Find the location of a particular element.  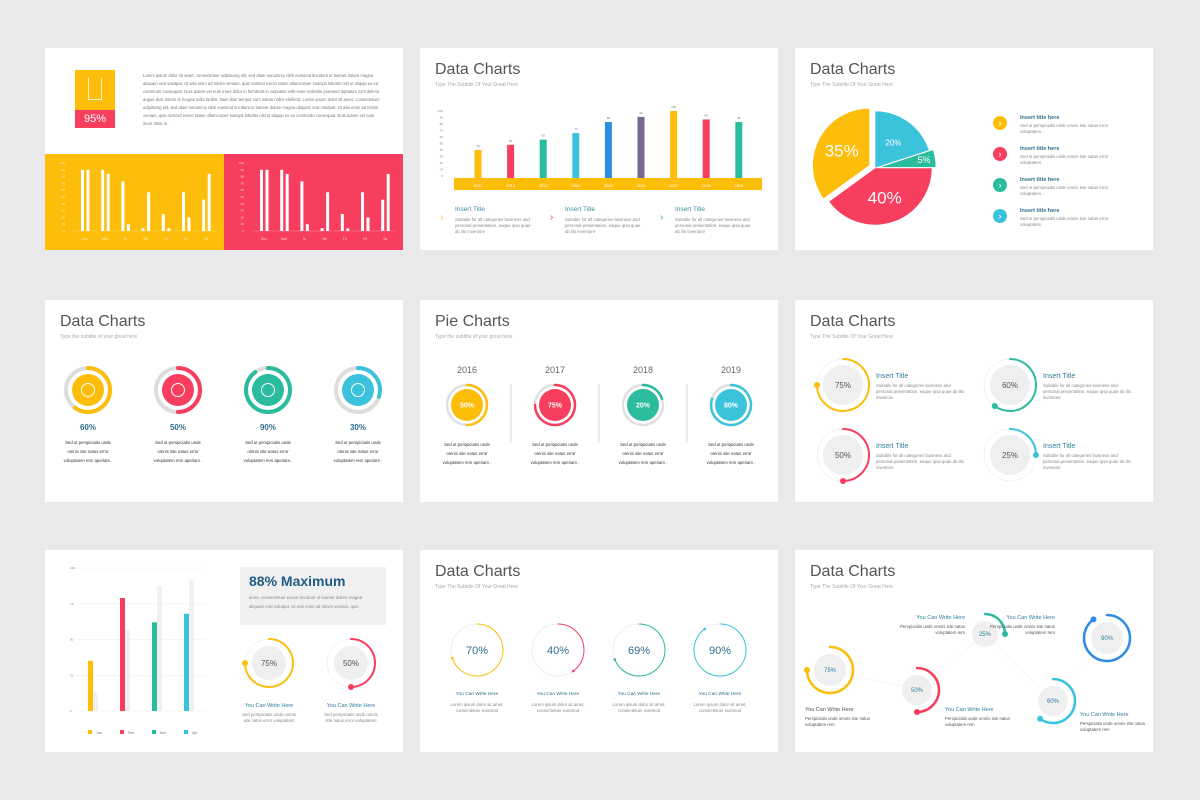

year-rings: 50% 75% 20% 80% is located at coordinates (599, 413).